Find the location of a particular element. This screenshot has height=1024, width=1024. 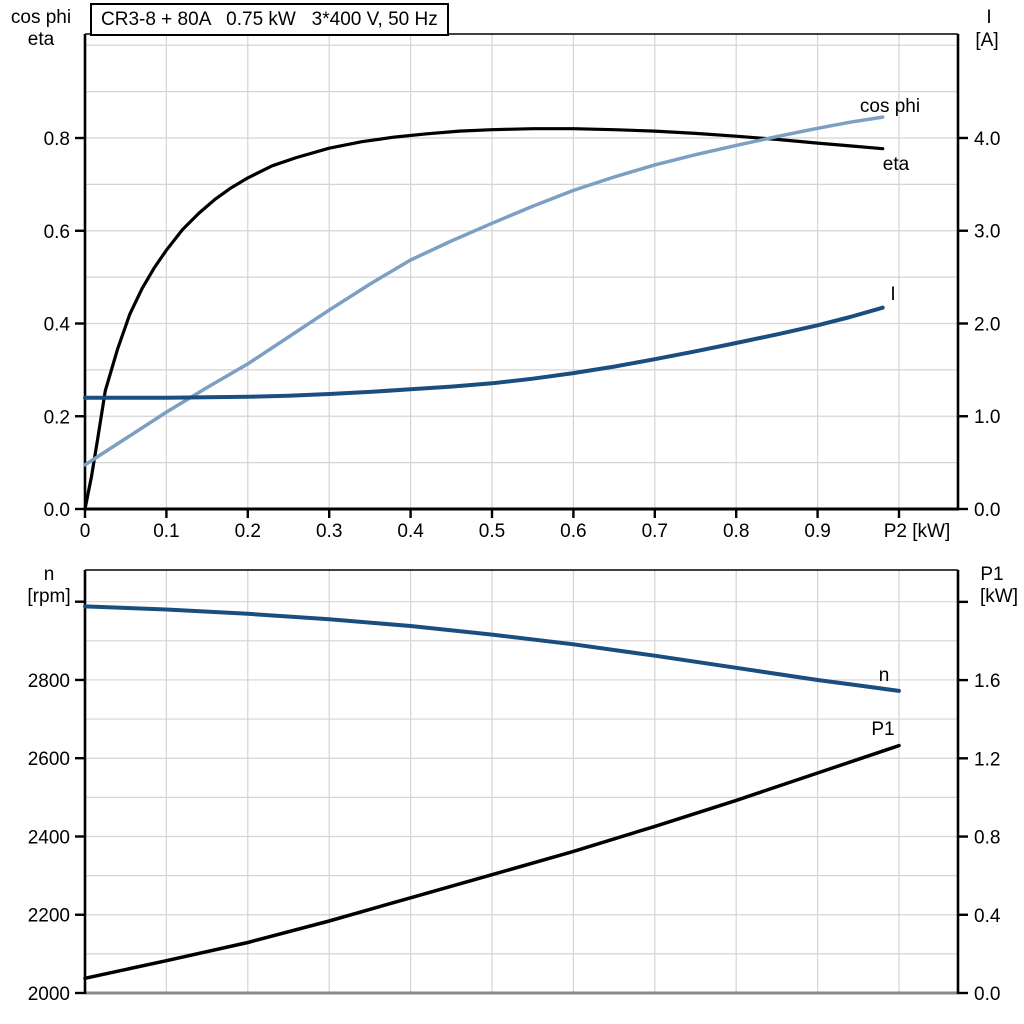

tick-label-x: 0.5 is located at coordinates (492, 531).